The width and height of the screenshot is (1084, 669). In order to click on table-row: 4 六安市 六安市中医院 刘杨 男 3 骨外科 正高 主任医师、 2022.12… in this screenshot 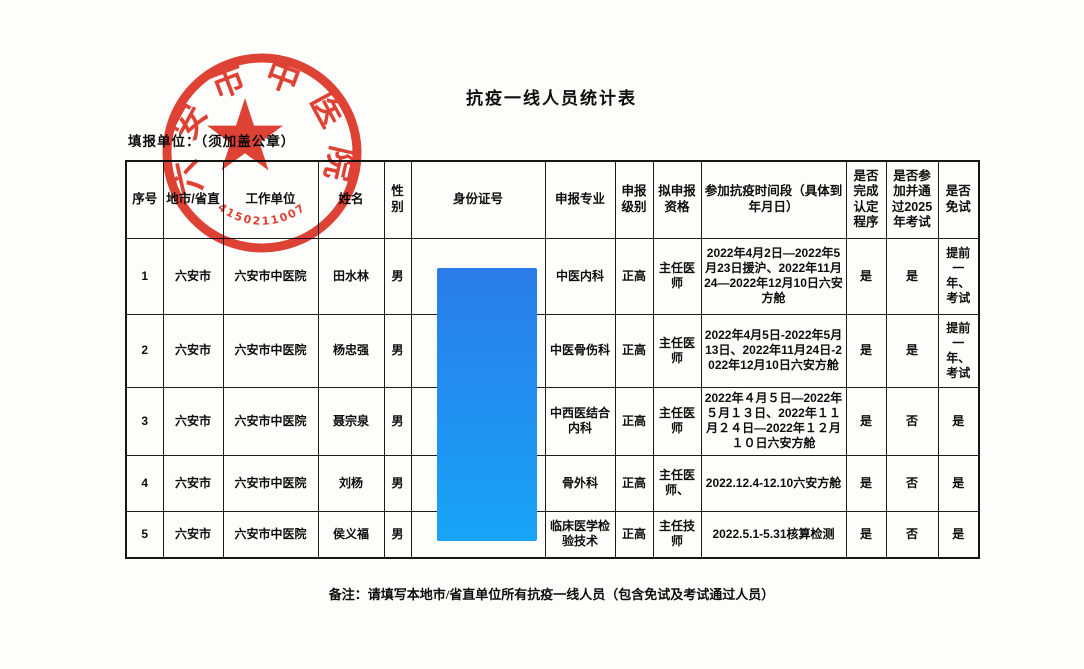, I will do `click(552, 483)`.